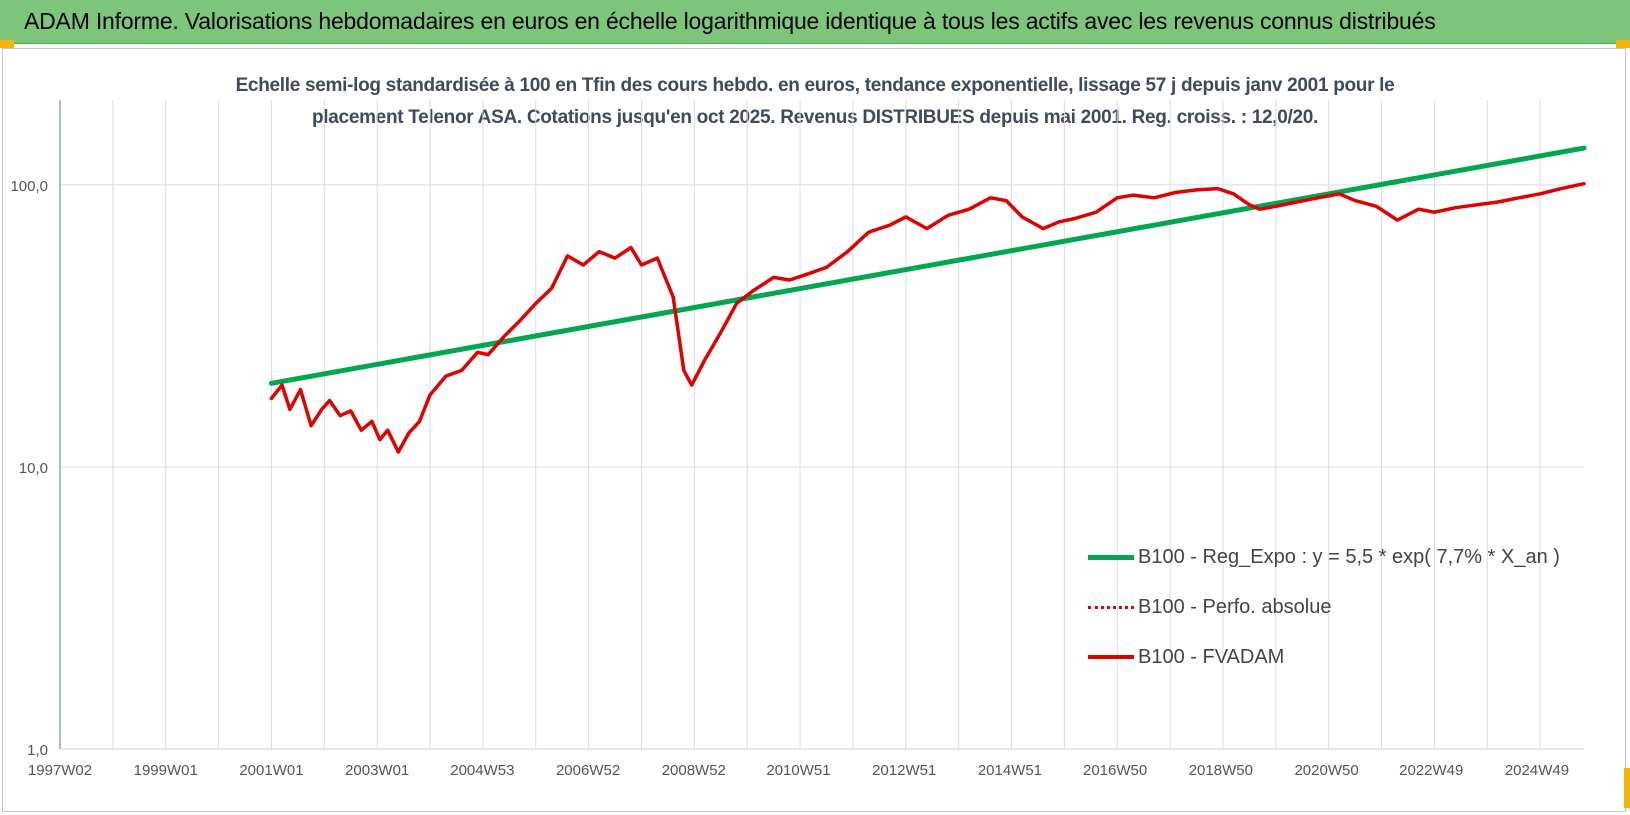  Describe the element at coordinates (1431, 770) in the screenshot. I see `x-tick-label: 2022W49` at that location.